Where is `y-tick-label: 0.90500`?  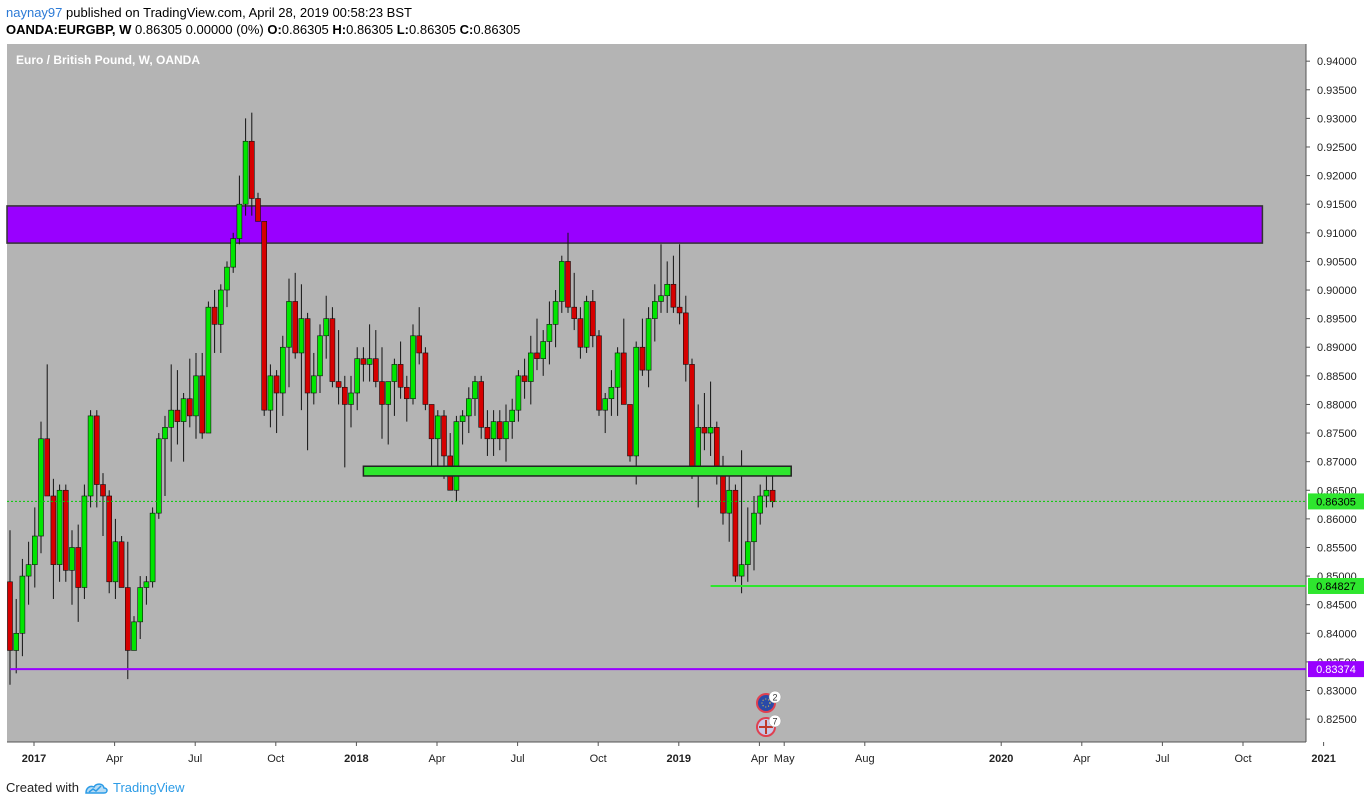
y-tick-label: 0.90500 is located at coordinates (1337, 262).